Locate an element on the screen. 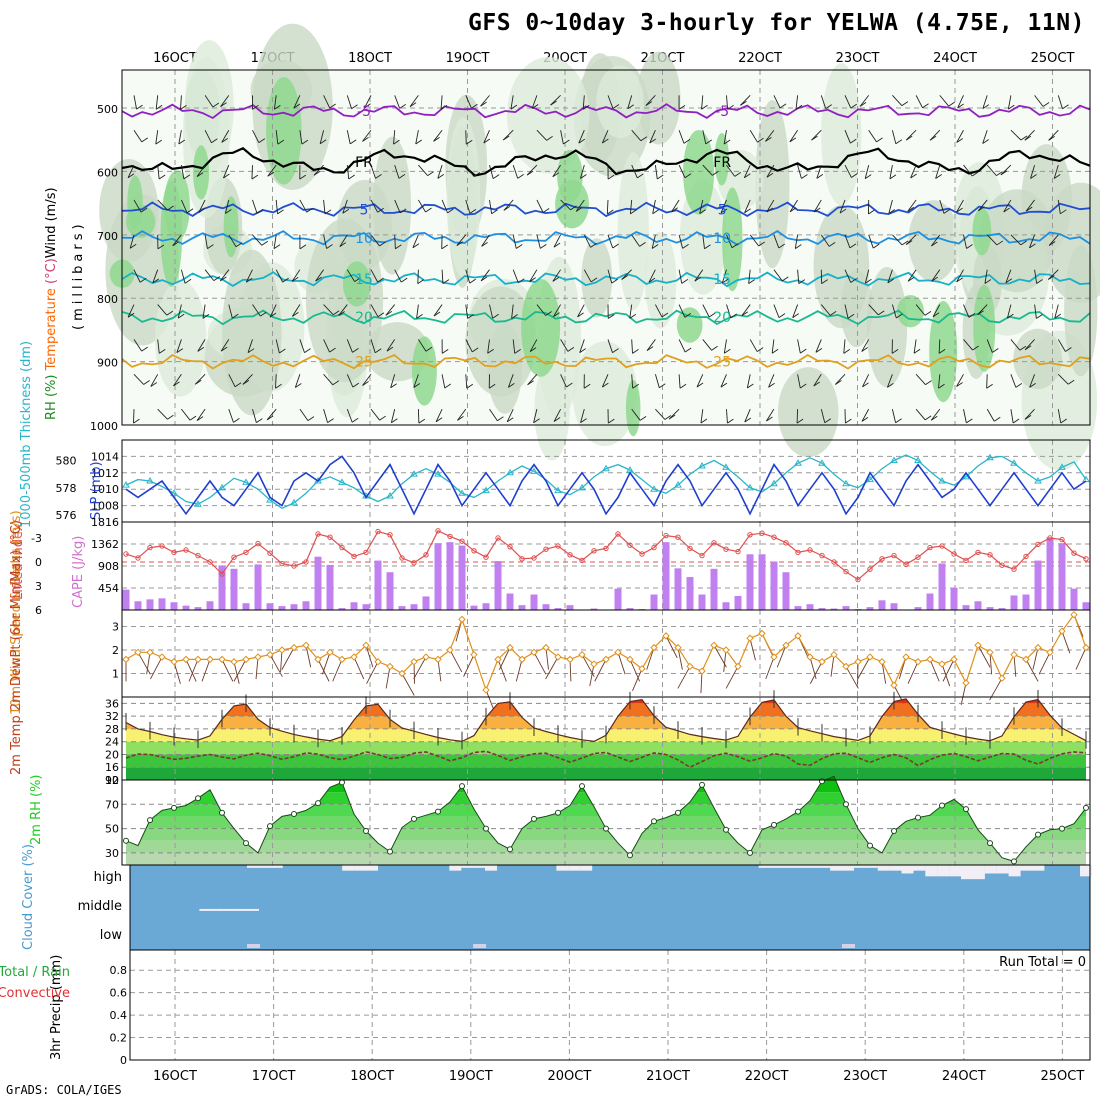 This screenshot has width=1100, height=1100. li-y-tick: -3 is located at coordinates (36, 538).